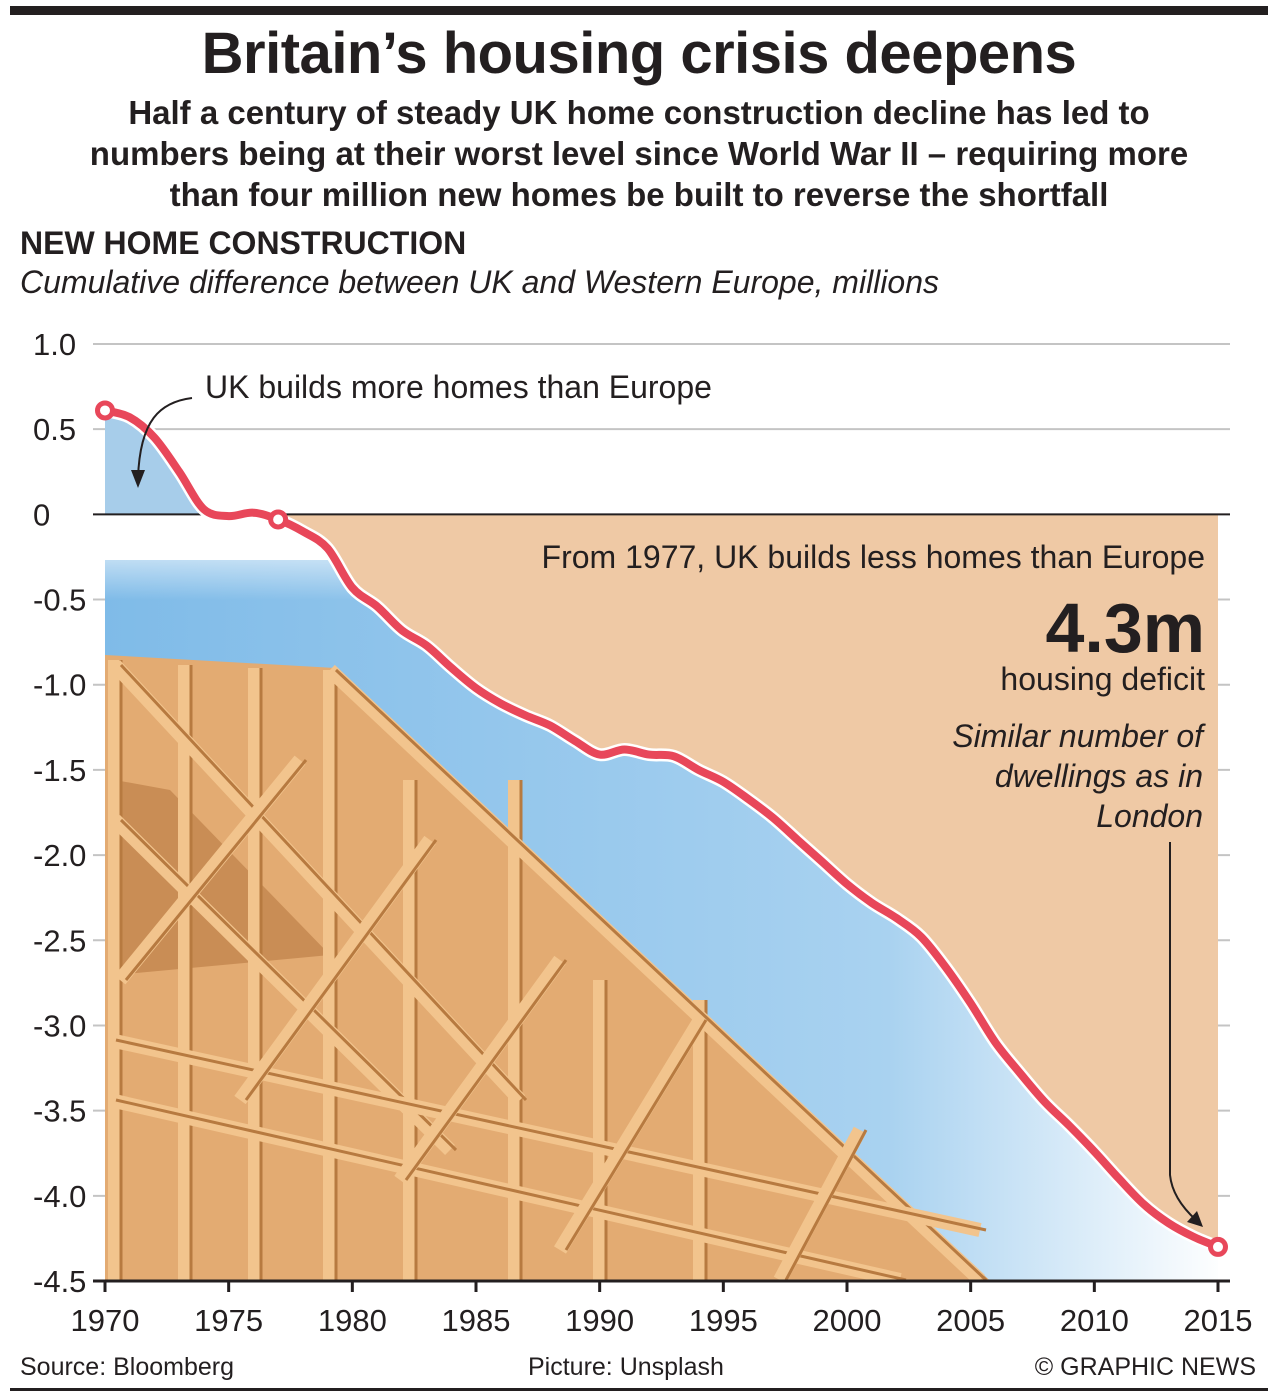  I want to click on x-tick-label: 1990, so click(599, 1320).